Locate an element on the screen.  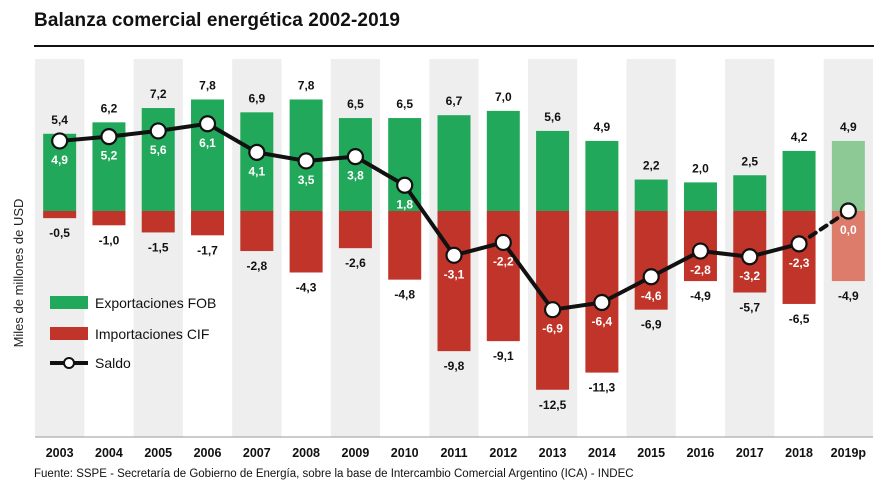
x-tick-label: 2003 is located at coordinates (60, 453).